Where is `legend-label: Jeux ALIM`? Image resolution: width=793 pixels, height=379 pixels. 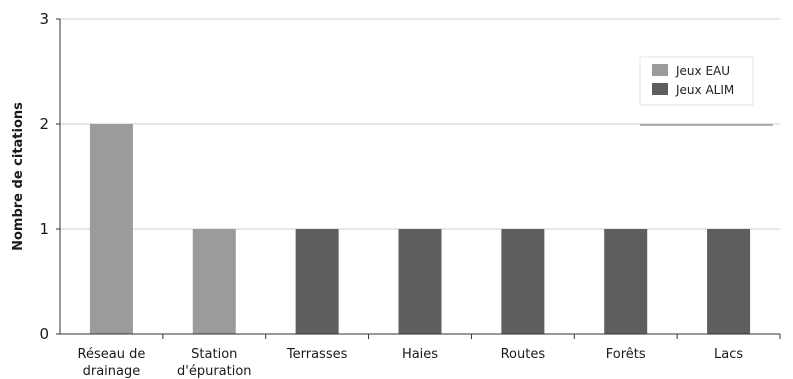
legend-label: Jeux ALIM is located at coordinates (704, 90).